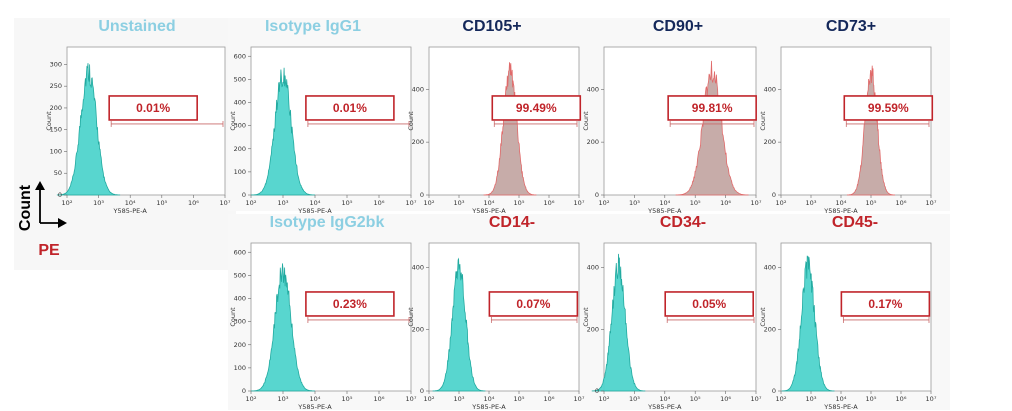  I want to click on y-tick-label: 600, so click(240, 252).